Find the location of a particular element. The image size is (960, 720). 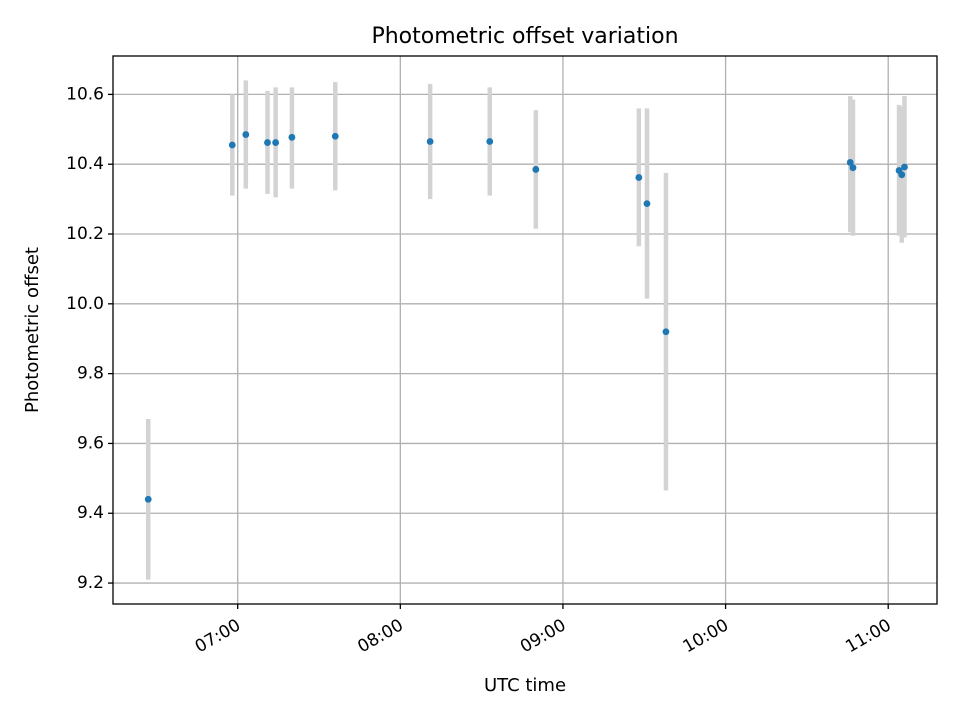

y-tick-label: 9.2 is located at coordinates (90, 583).